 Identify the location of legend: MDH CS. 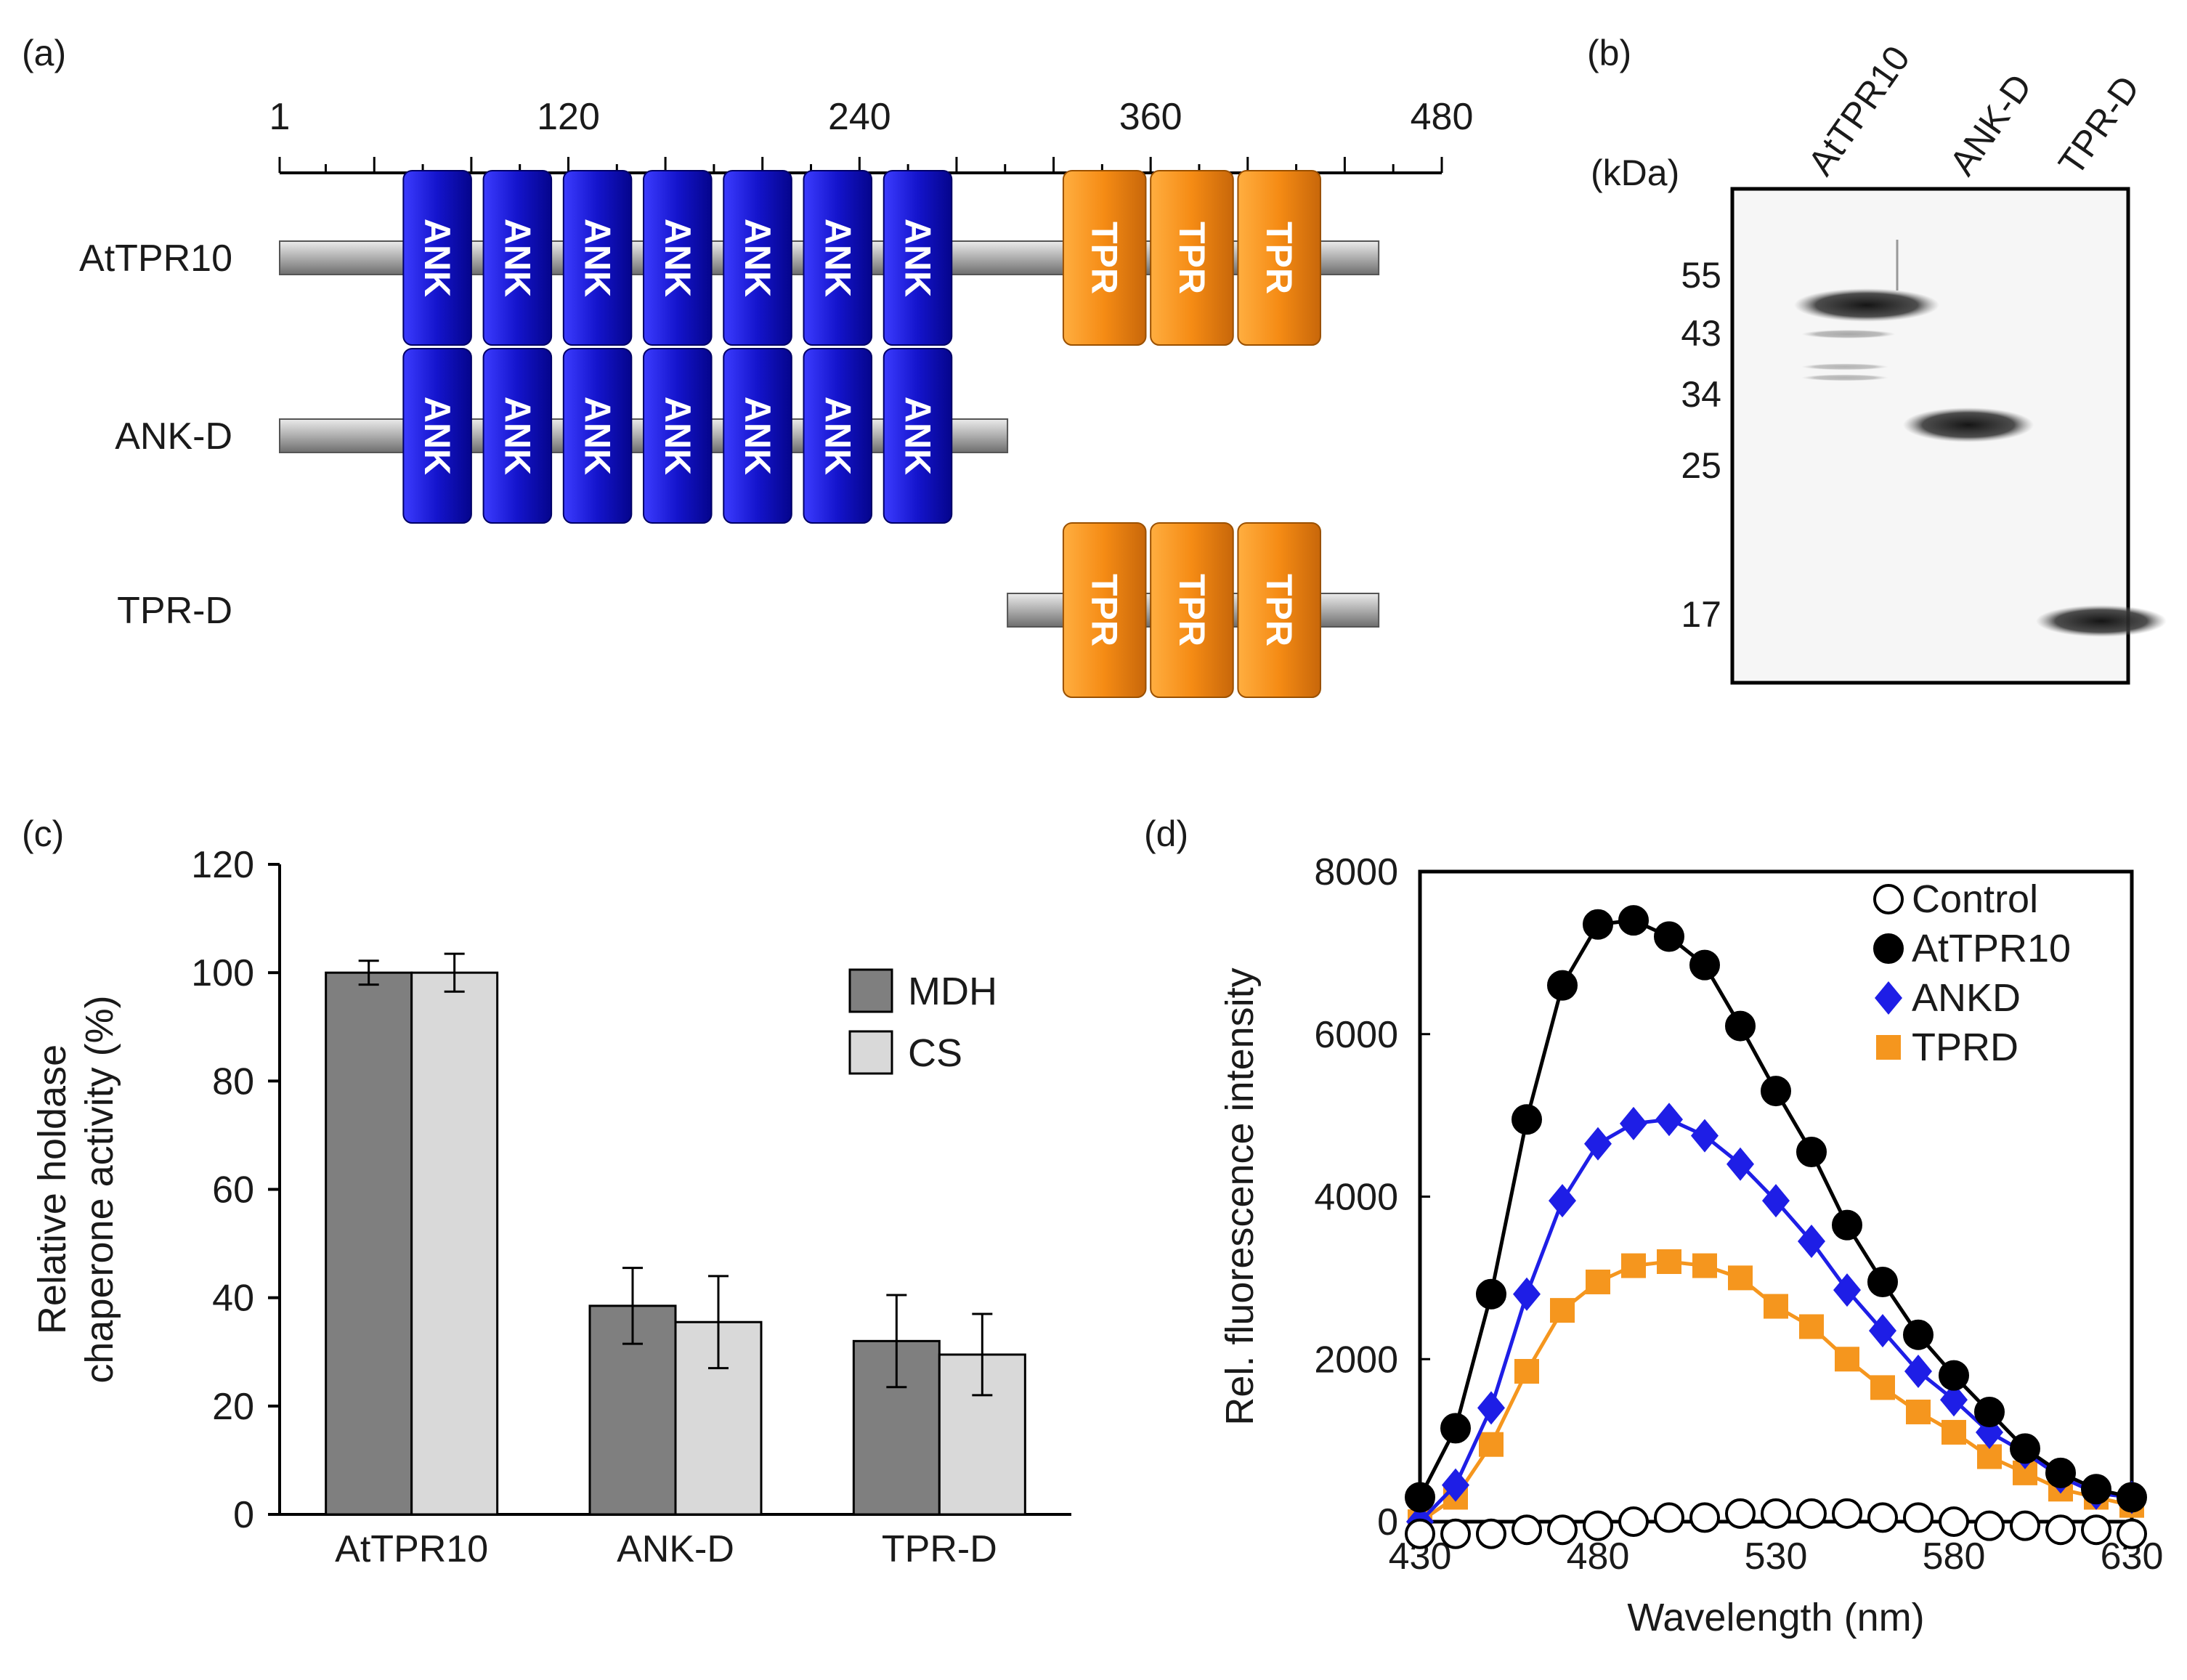
(922, 1021).